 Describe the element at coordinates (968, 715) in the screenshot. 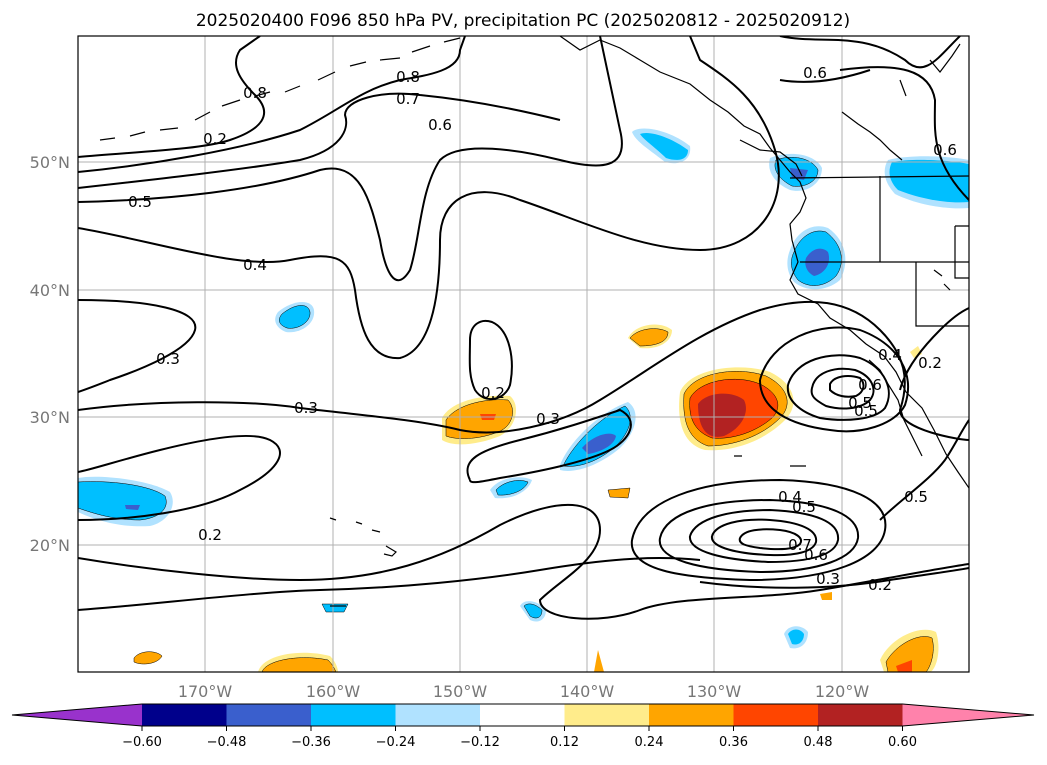

I see `colorbar-extend-high` at that location.